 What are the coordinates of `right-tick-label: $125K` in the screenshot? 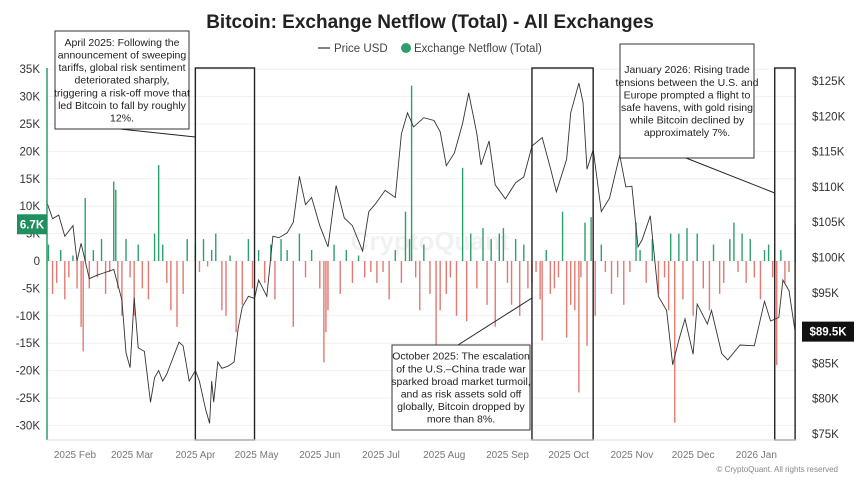 It's located at (829, 82).